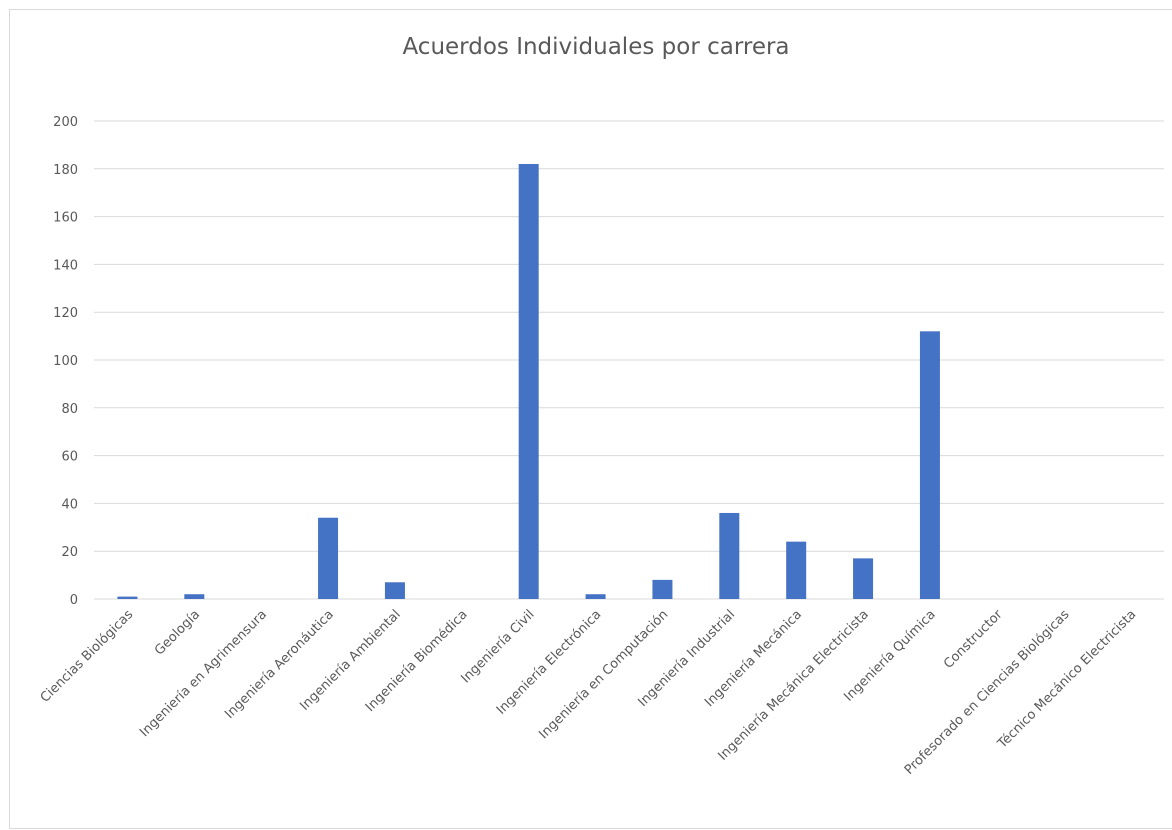 The height and width of the screenshot is (830, 1172). What do you see at coordinates (973, 639) in the screenshot?
I see `x-category-label: Constructor` at bounding box center [973, 639].